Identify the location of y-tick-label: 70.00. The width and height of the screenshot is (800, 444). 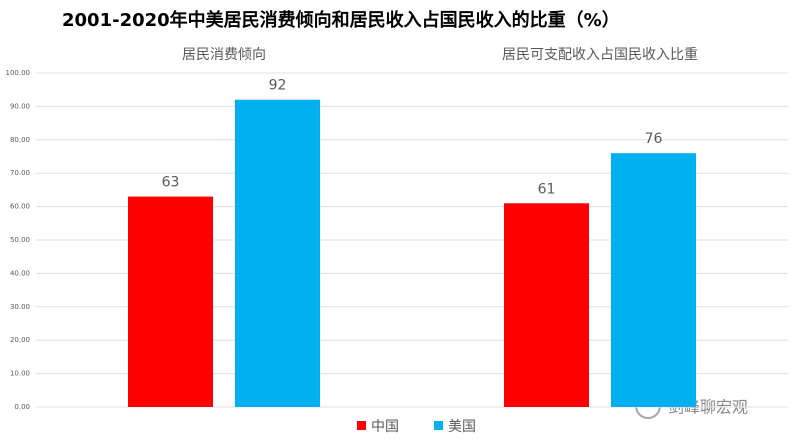
(20, 173).